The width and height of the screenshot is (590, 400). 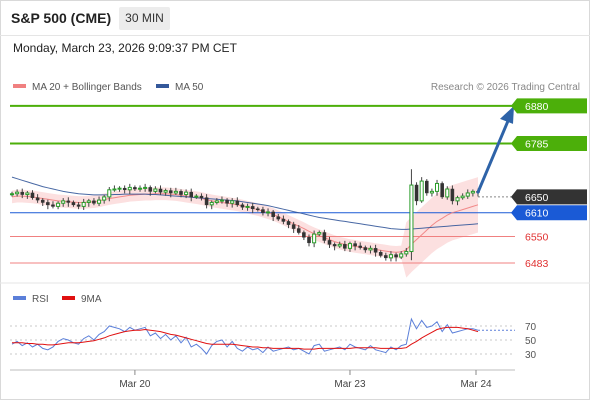 I want to click on instrument-title: S&P 500 (CME), so click(x=61, y=18).